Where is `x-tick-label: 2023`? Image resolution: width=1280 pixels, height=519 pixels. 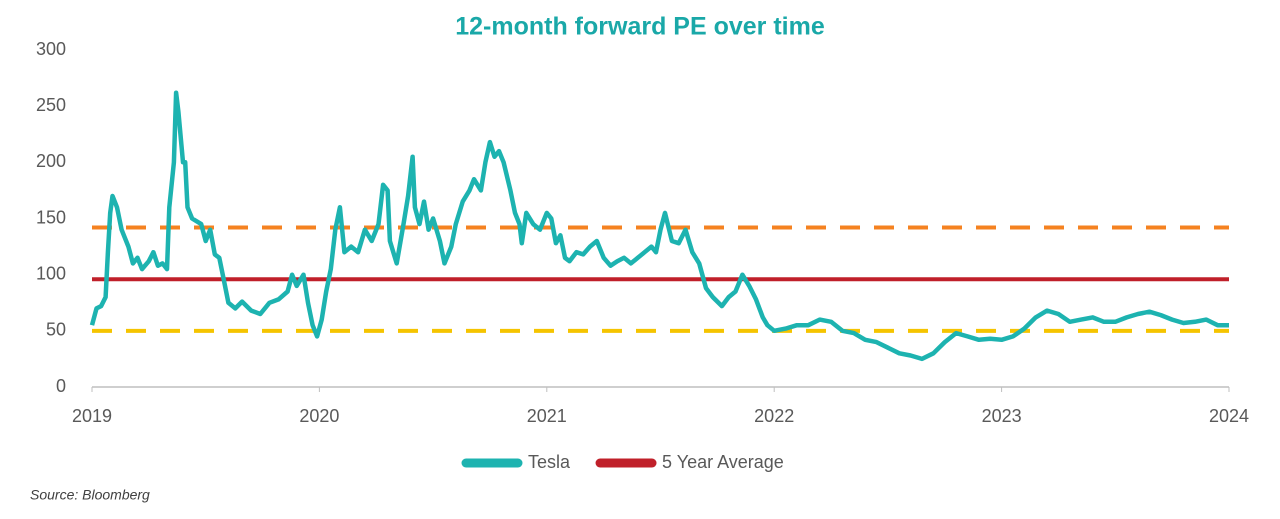
x-tick-label: 2023 is located at coordinates (1002, 416).